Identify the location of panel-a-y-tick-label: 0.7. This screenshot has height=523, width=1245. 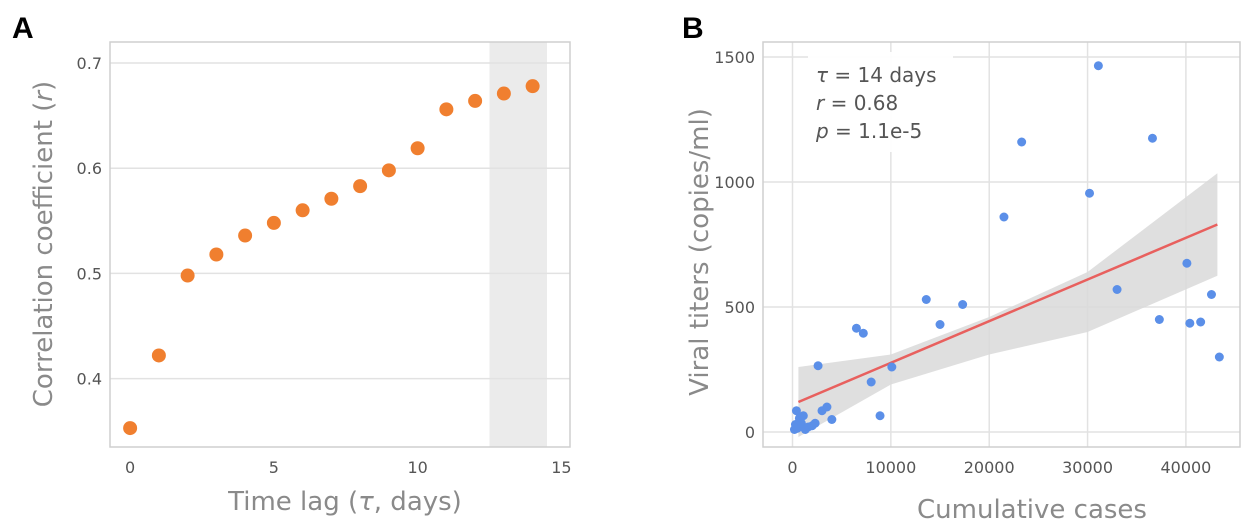
(89, 63).